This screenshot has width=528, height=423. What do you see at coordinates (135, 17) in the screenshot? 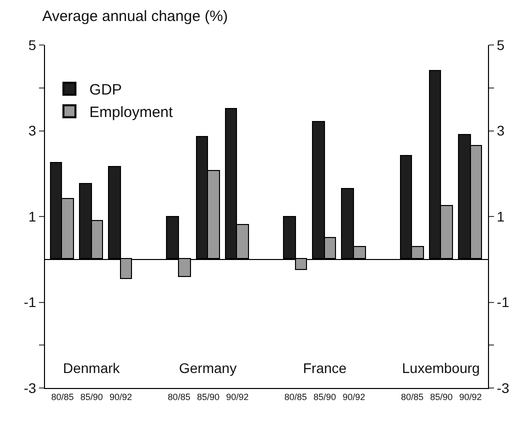
I see `chart-title: Average annual change (%)` at bounding box center [135, 17].